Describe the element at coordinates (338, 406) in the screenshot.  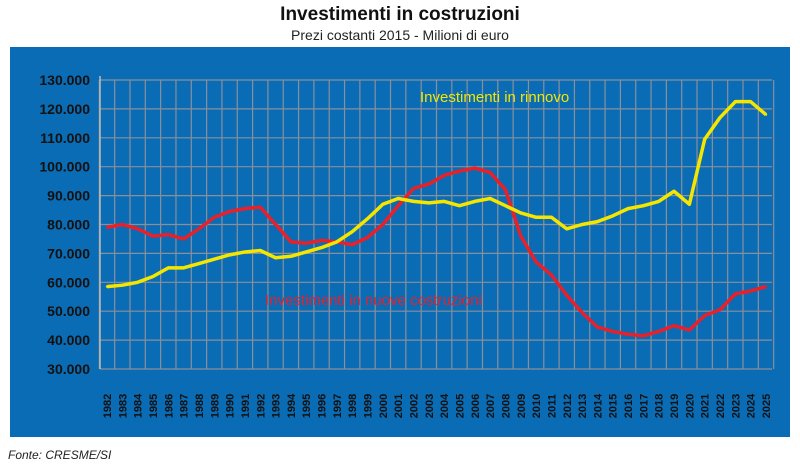
I see `x-tick-label: 1997` at that location.